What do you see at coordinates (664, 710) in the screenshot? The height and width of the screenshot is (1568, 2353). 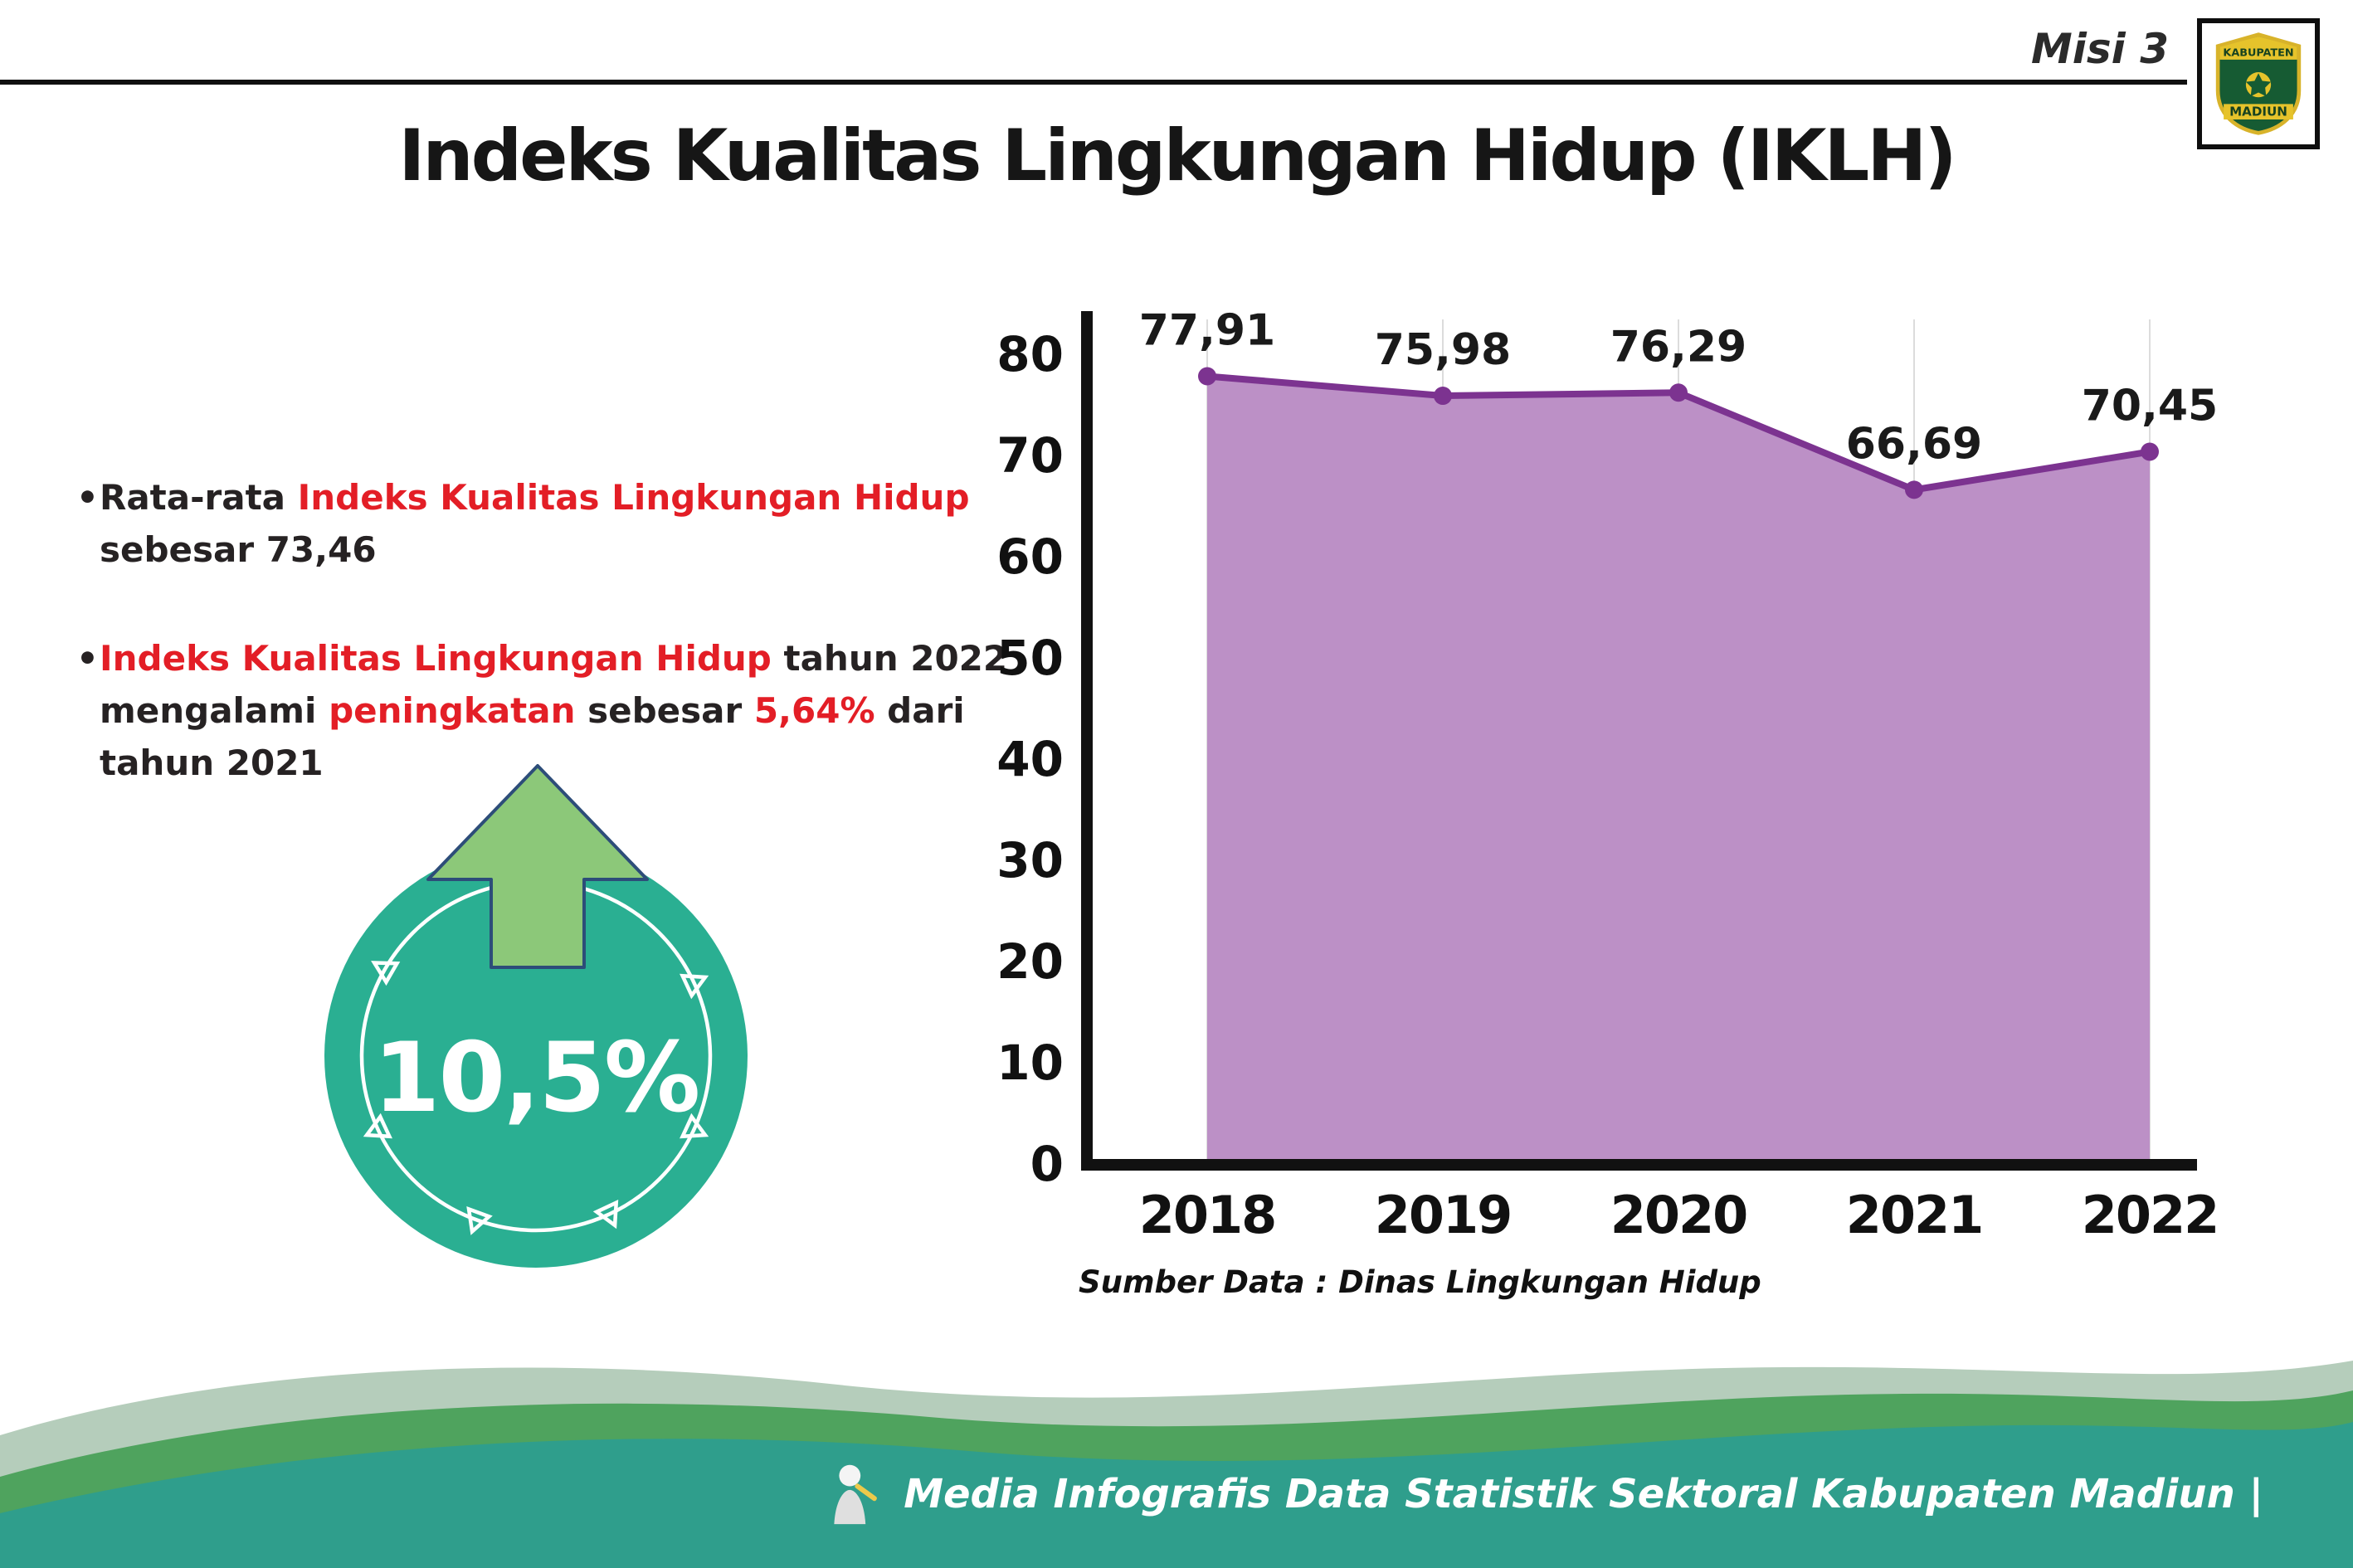 I see `text-segment: sebesar` at bounding box center [664, 710].